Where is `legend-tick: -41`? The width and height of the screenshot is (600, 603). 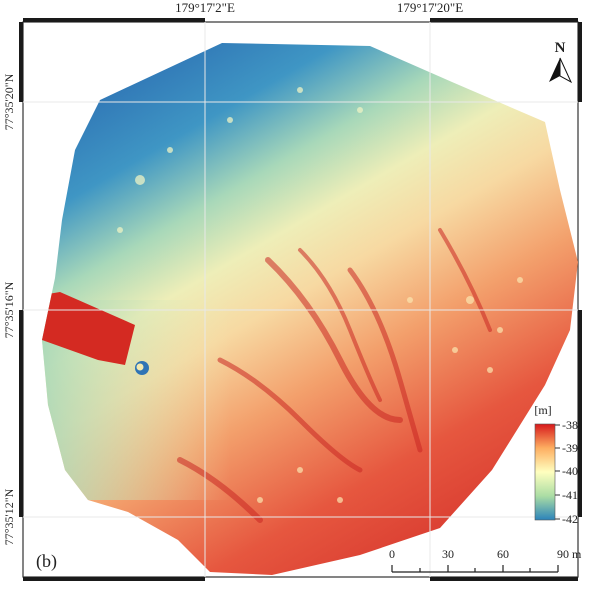 legend-tick: -41 is located at coordinates (570, 495).